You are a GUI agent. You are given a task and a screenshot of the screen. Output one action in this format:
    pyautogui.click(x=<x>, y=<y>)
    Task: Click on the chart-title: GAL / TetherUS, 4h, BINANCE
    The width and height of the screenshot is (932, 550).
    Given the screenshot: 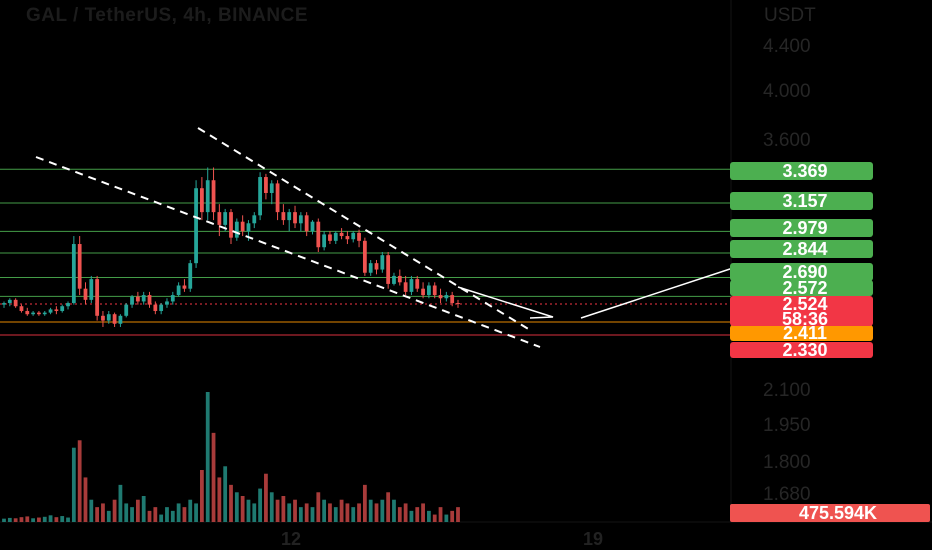 What is the action you would take?
    pyautogui.click(x=167, y=15)
    